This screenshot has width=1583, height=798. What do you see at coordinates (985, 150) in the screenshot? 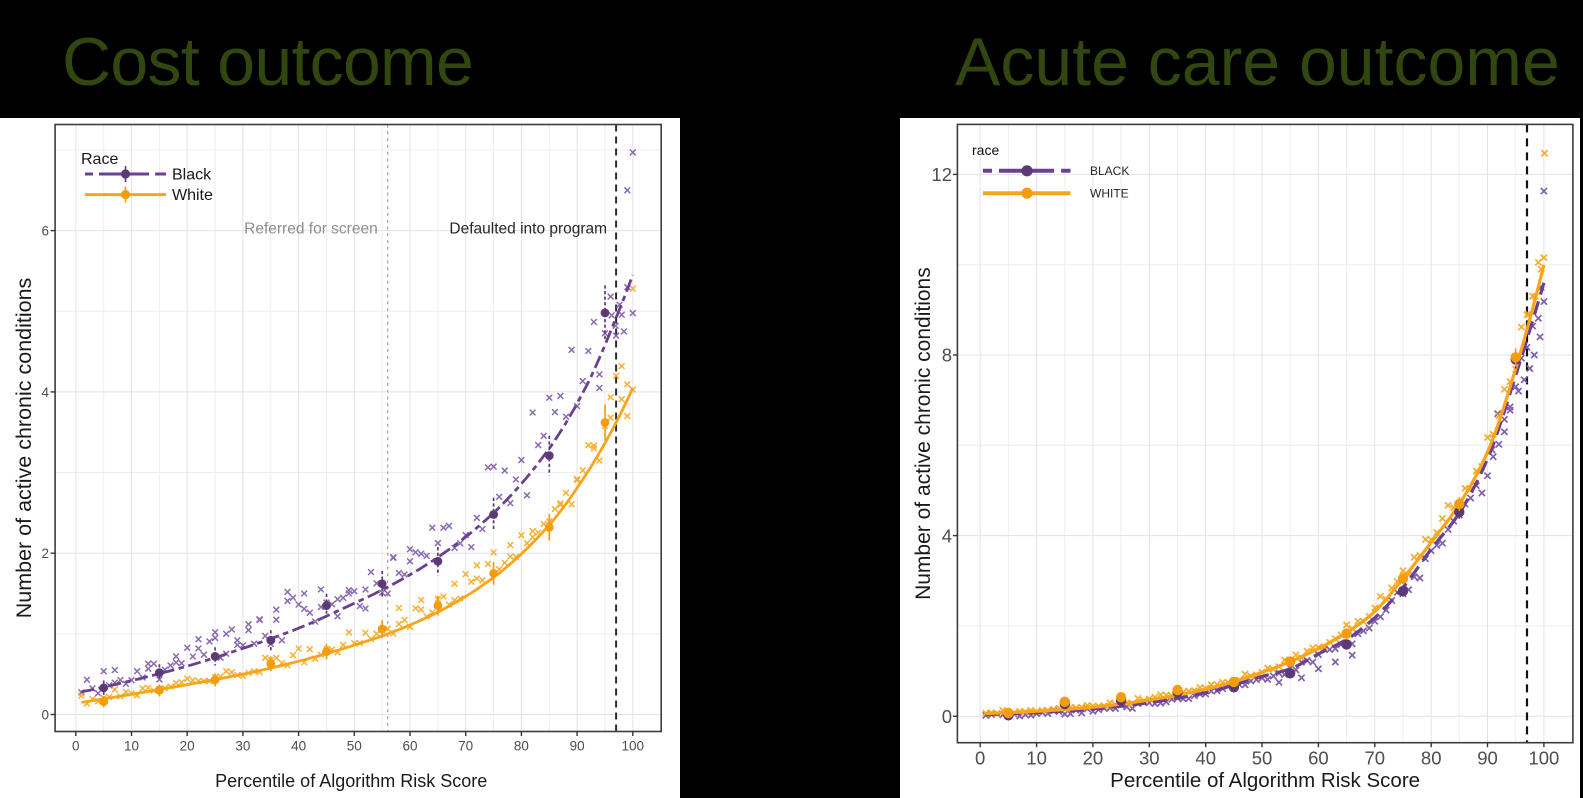
I see `svg-text: race` at bounding box center [985, 150].